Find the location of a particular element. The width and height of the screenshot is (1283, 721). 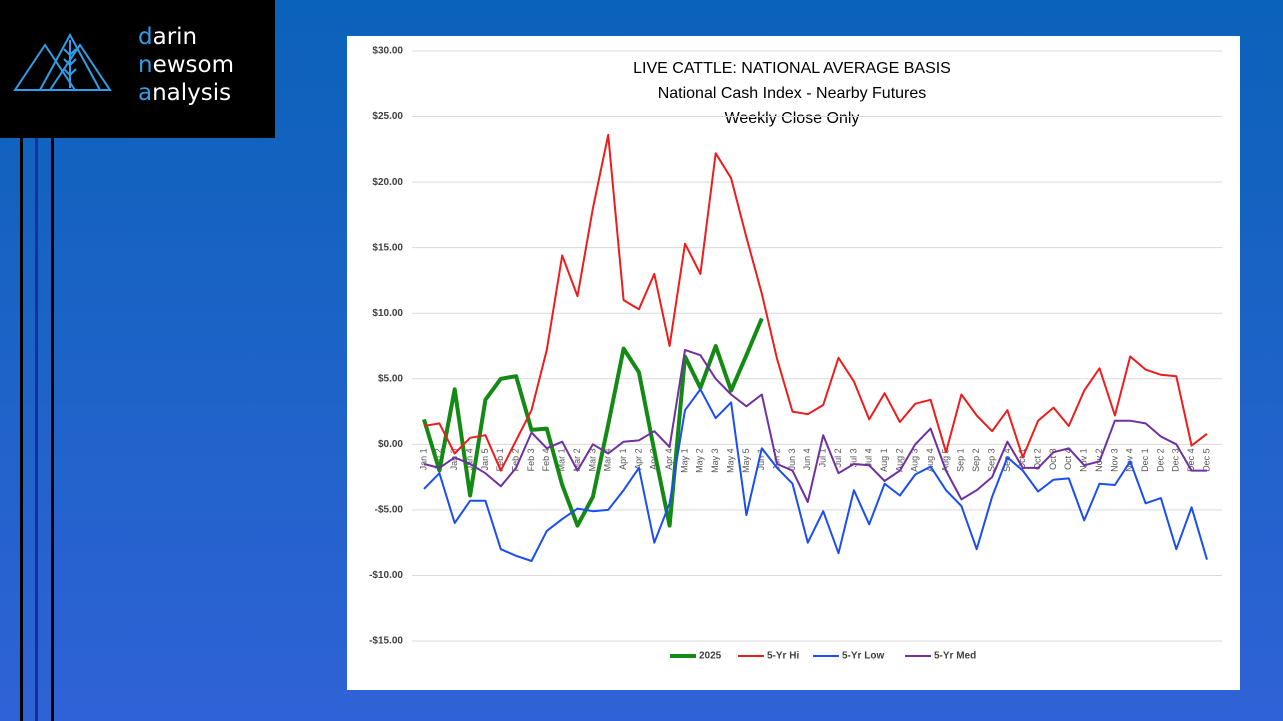

x-tick-label: Sep 3 is located at coordinates (991, 460).